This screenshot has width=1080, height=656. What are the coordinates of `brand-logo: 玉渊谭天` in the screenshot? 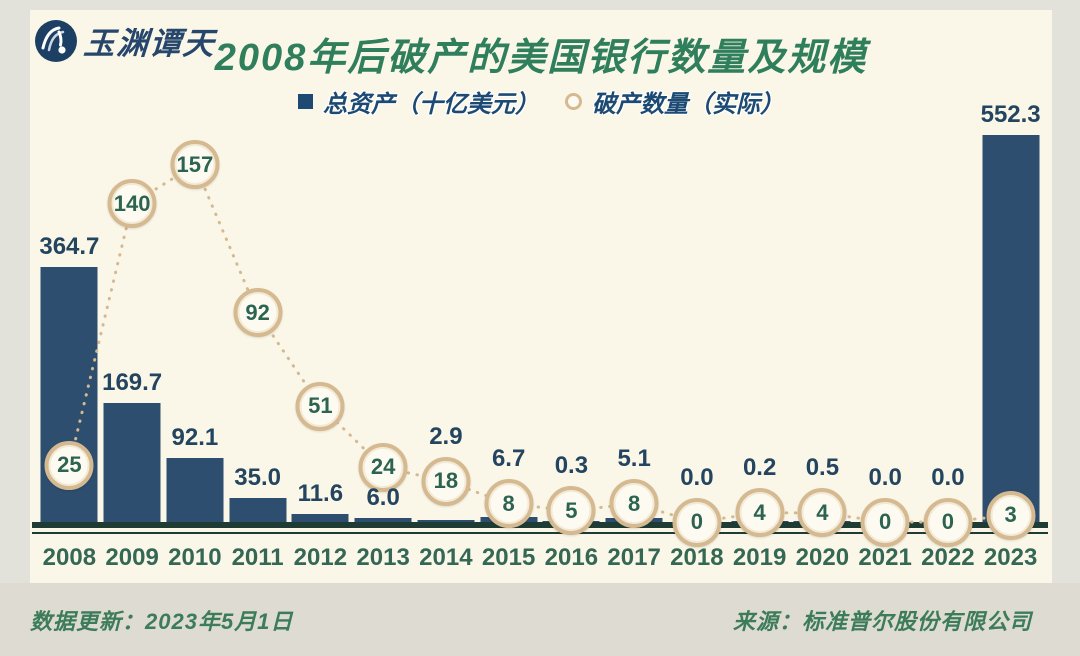 It's located at (125, 40).